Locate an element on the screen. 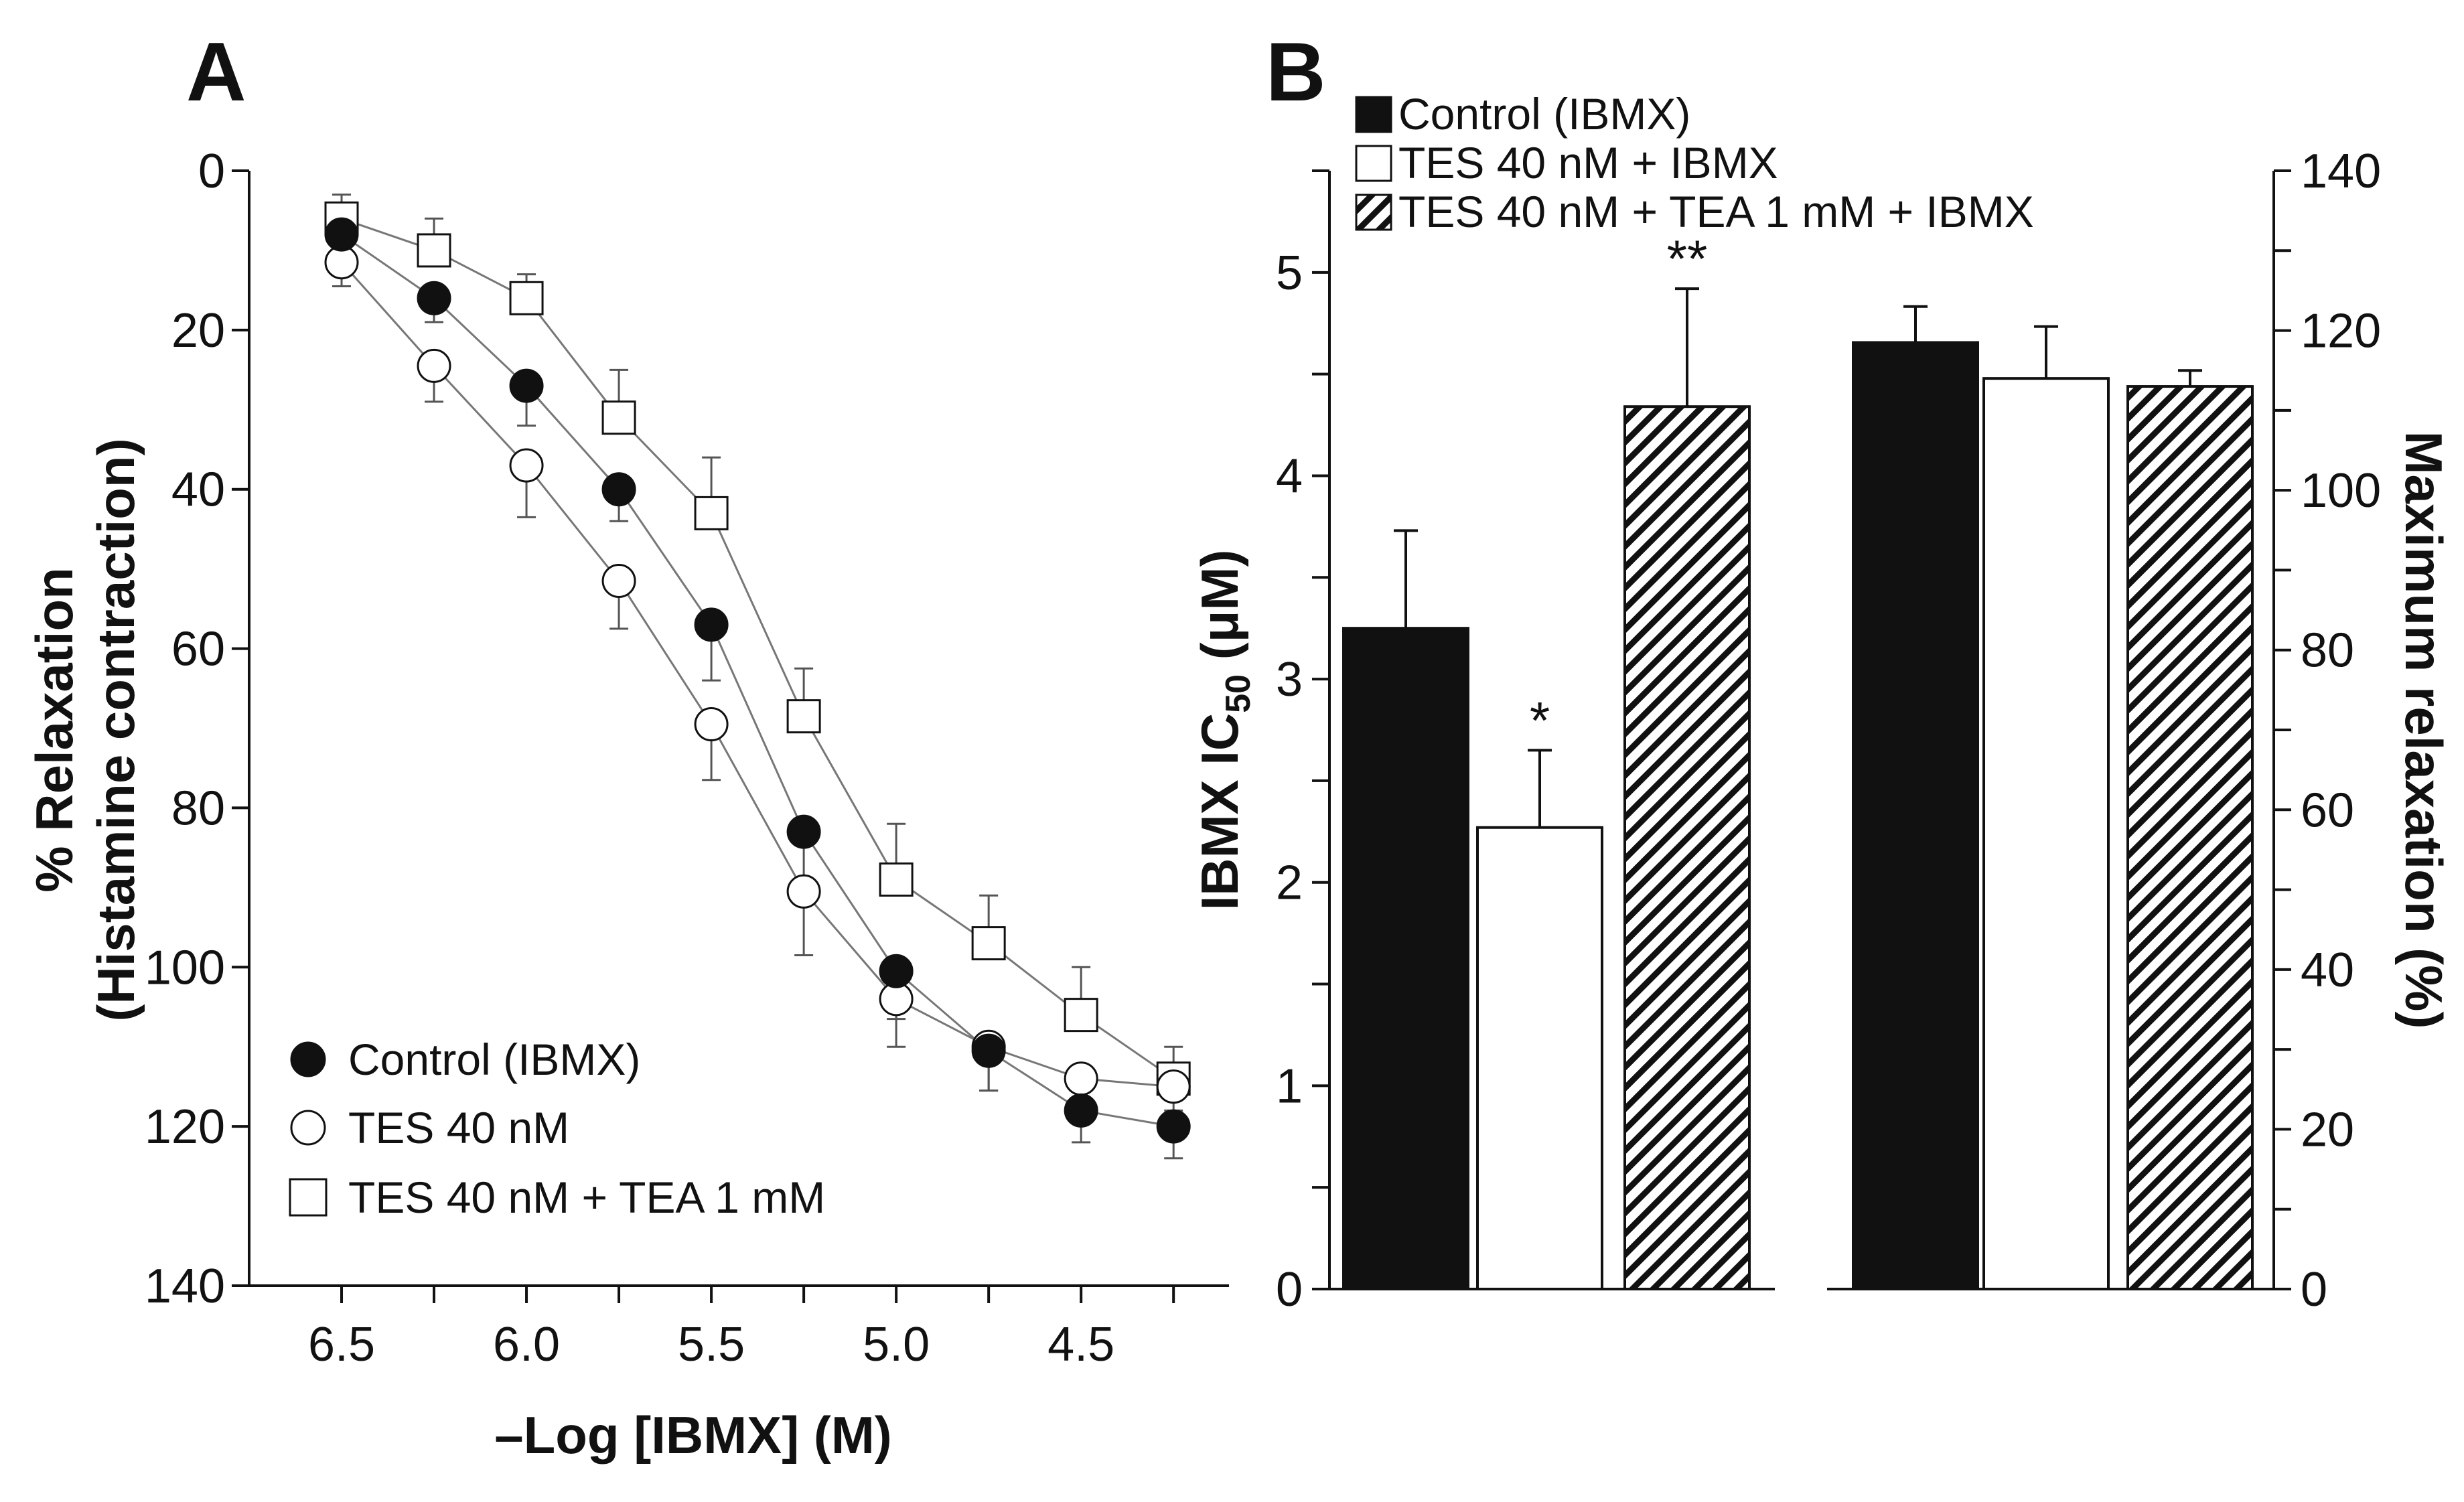  panel-a-y-tick-label: 80 is located at coordinates (198, 808).